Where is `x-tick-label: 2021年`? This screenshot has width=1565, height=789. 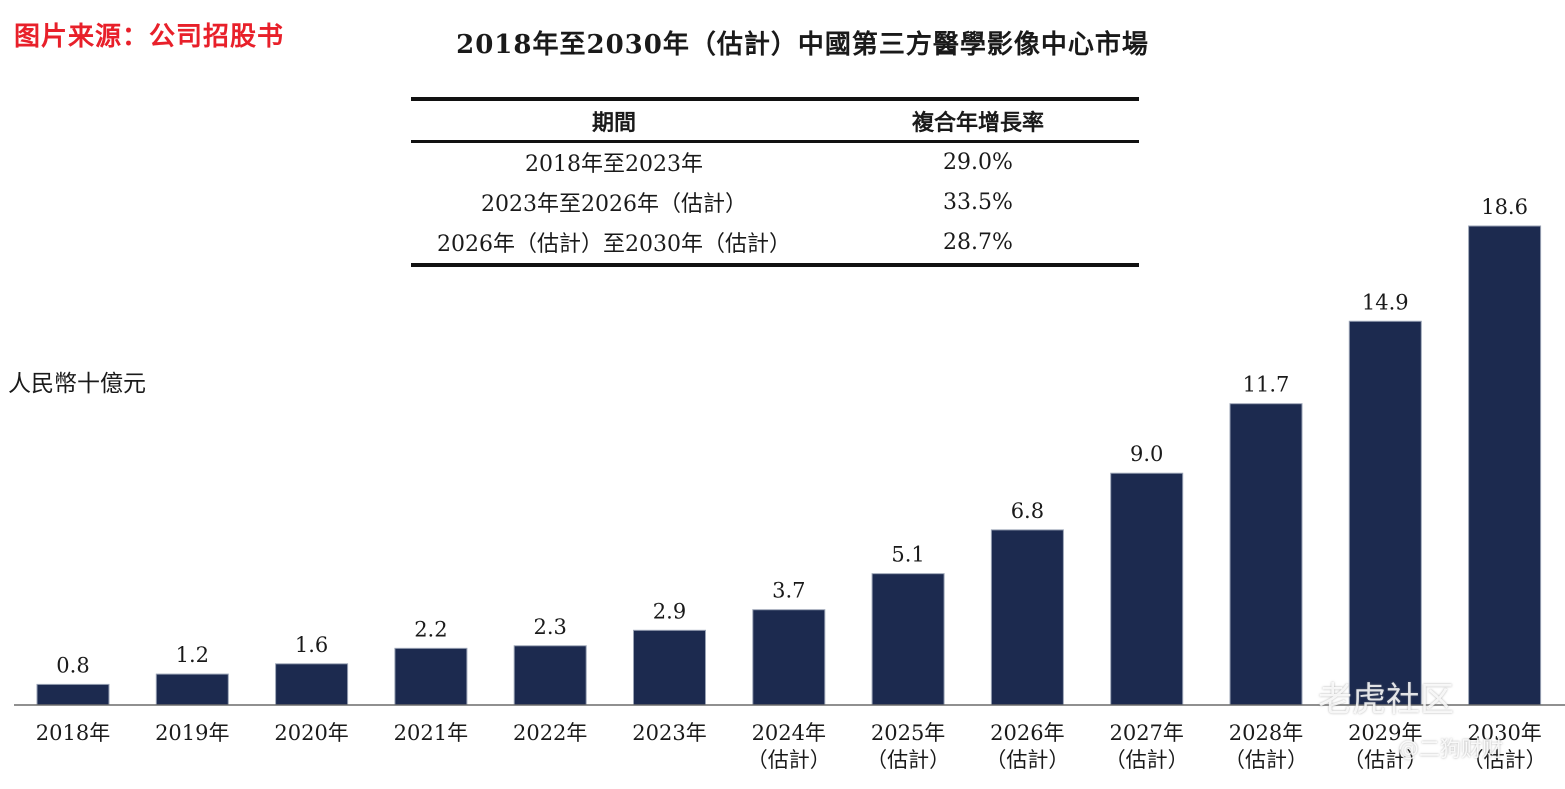 x-tick-label: 2021年 is located at coordinates (431, 733).